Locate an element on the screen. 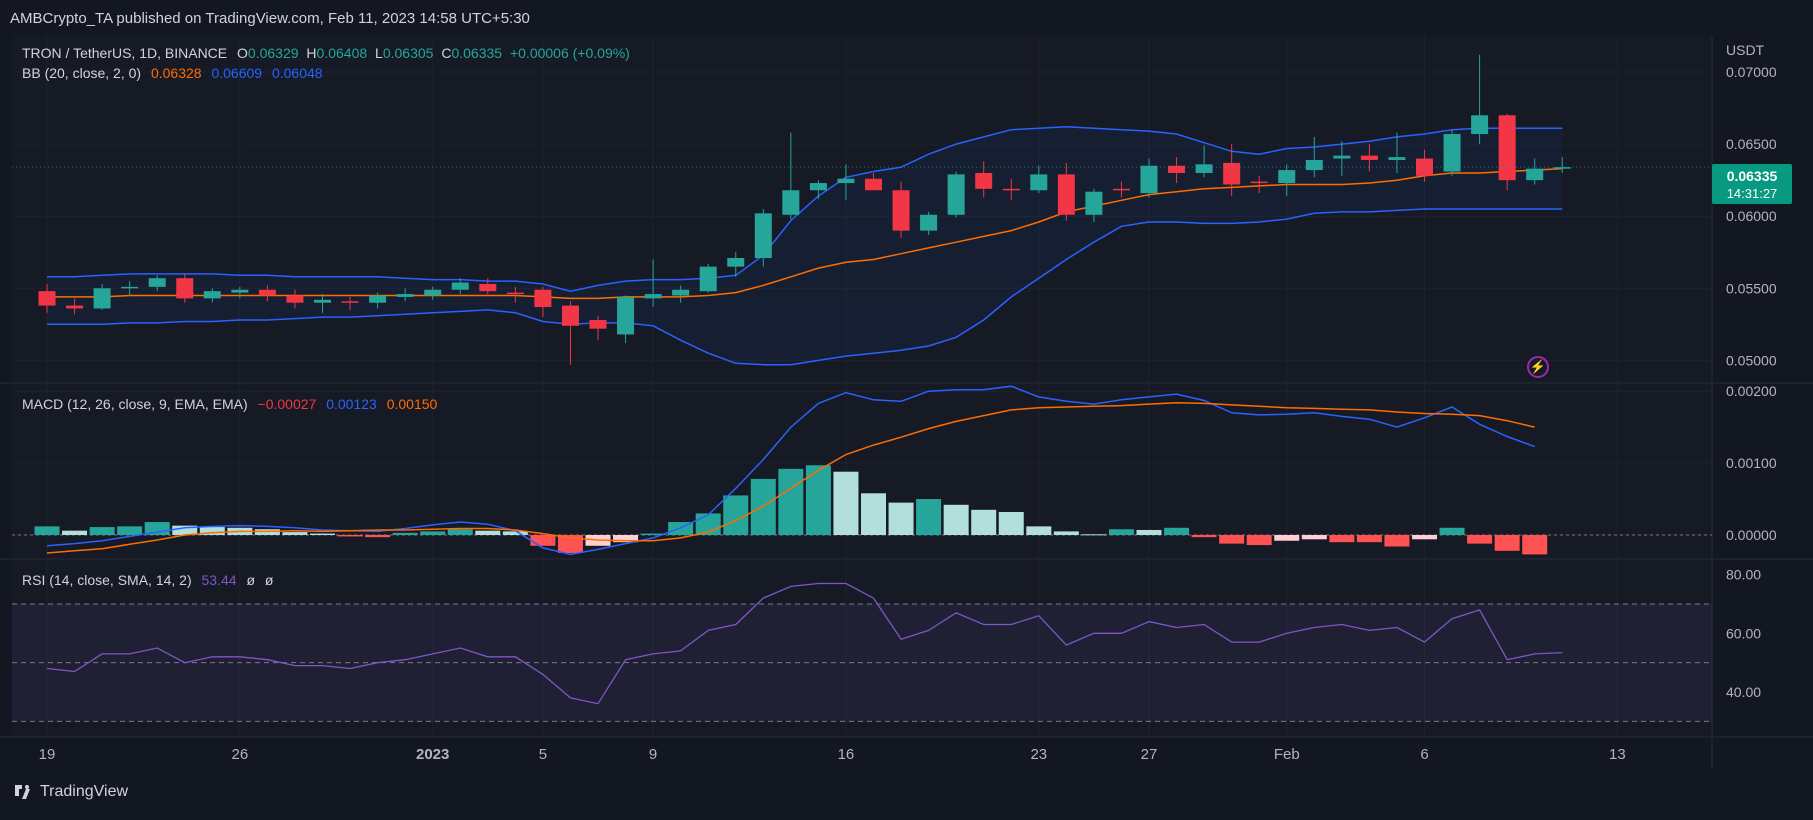  high-value: 0.06408 is located at coordinates (342, 53).